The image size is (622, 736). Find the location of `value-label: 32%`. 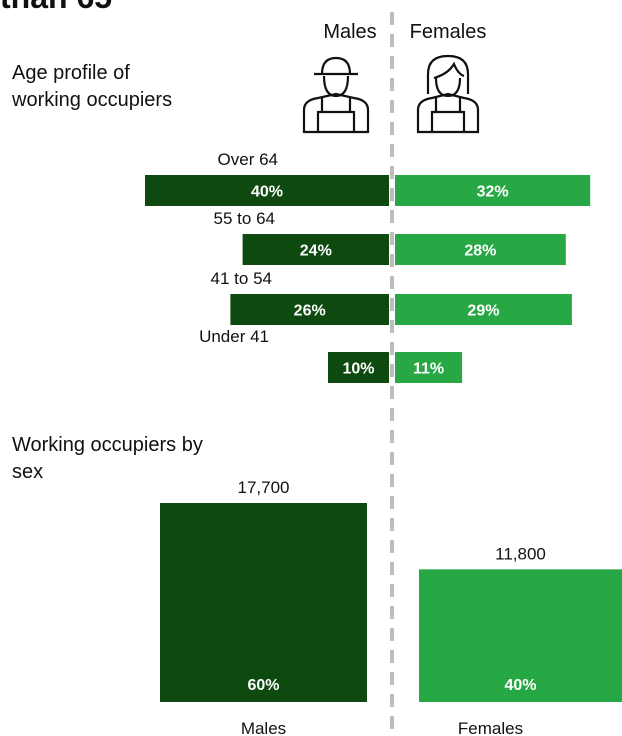

value-label: 32% is located at coordinates (493, 192).